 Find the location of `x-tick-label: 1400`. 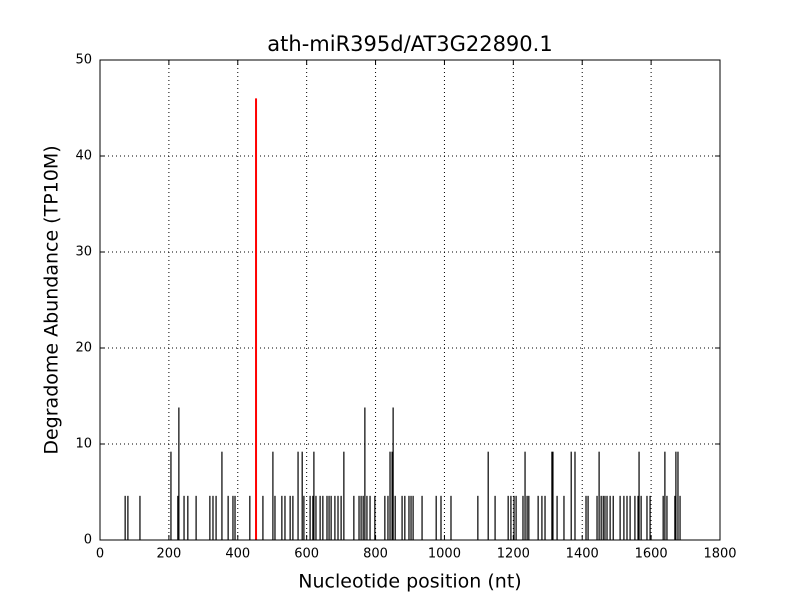

x-tick-label: 1400 is located at coordinates (582, 554).